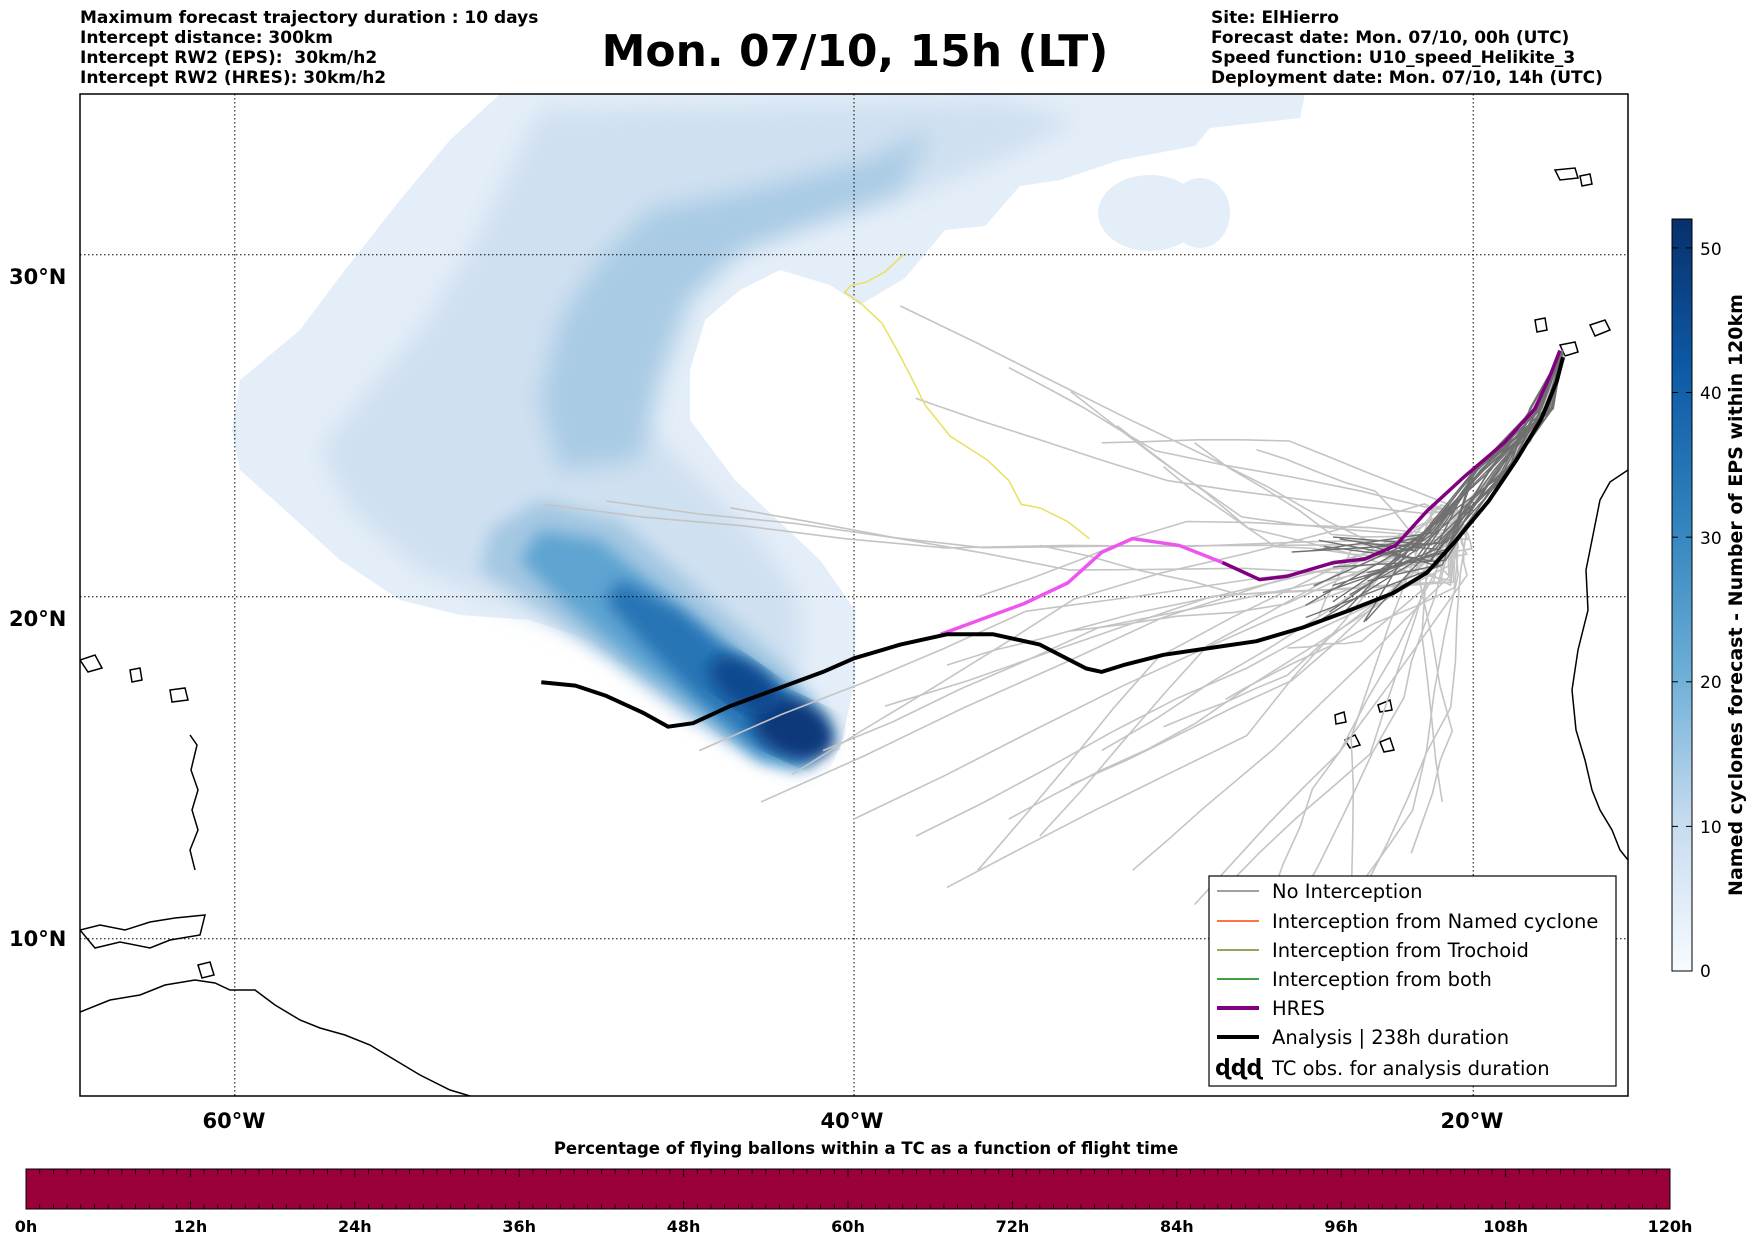 This screenshot has width=1752, height=1241. Describe the element at coordinates (233, 78) in the screenshot. I see `header-left-line: Intercept RW2 (HRES): 30km/h2` at that location.